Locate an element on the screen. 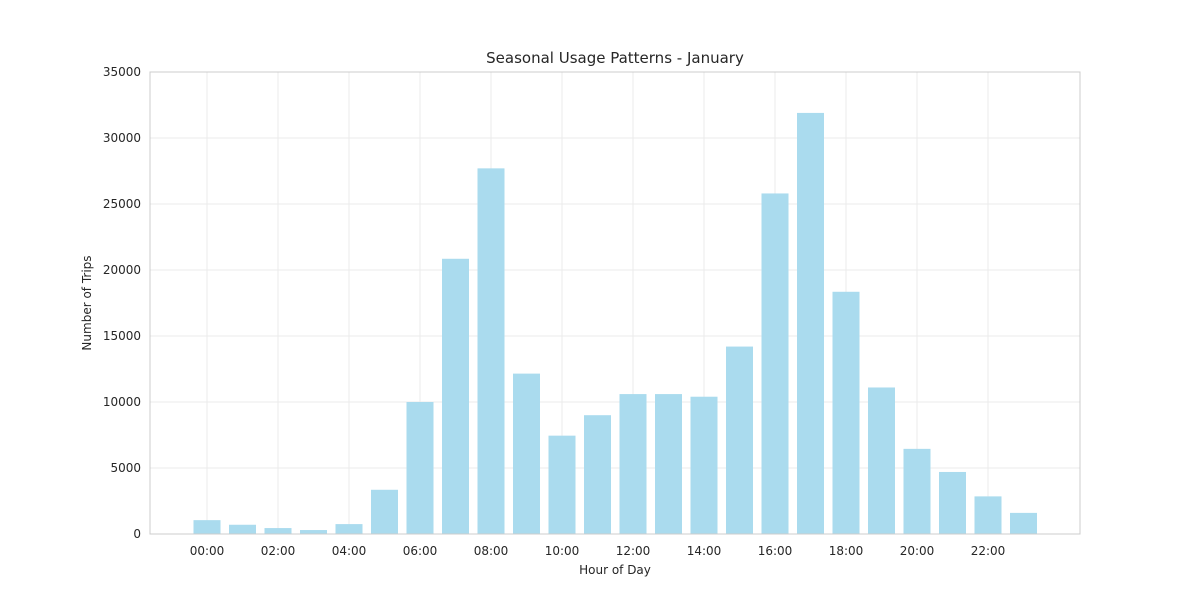 This screenshot has height=600, width=1200. x-tick-label: 00:00 is located at coordinates (207, 551).